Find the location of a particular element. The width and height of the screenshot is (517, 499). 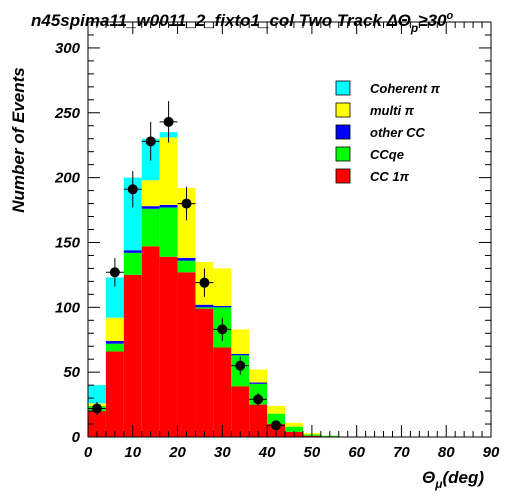

x-axis-label: Θμ(deg) is located at coordinates (453, 479).